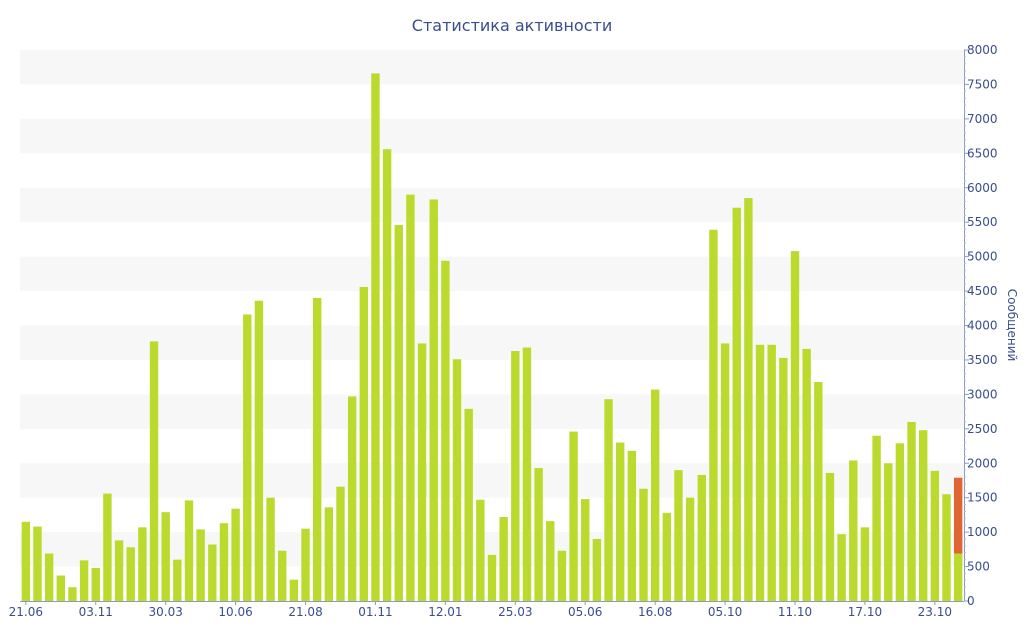  I want to click on x-tick-label: 11.10, so click(795, 612).